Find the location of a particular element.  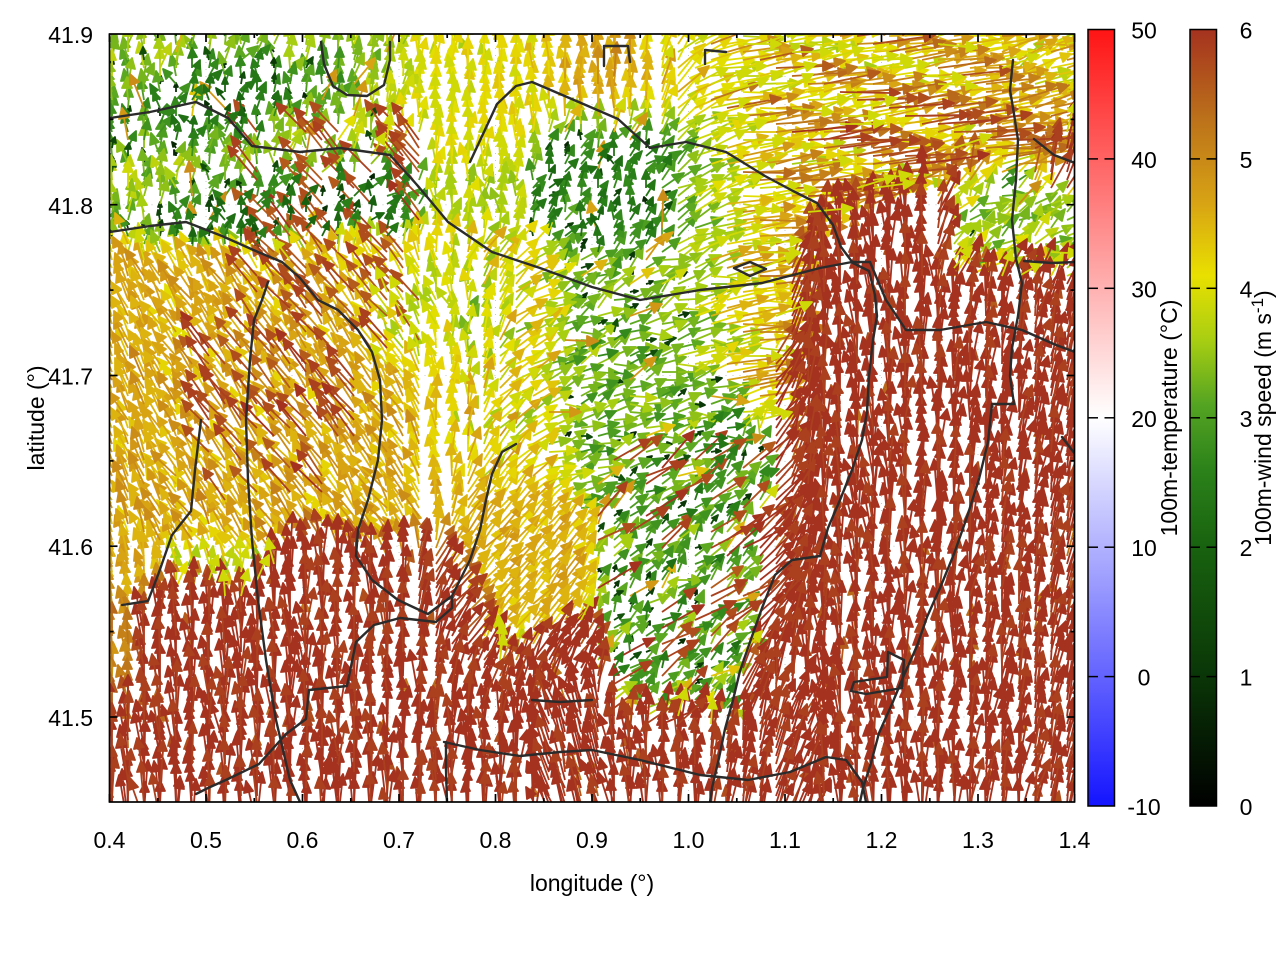

svg-text: 1 is located at coordinates (1246, 678).